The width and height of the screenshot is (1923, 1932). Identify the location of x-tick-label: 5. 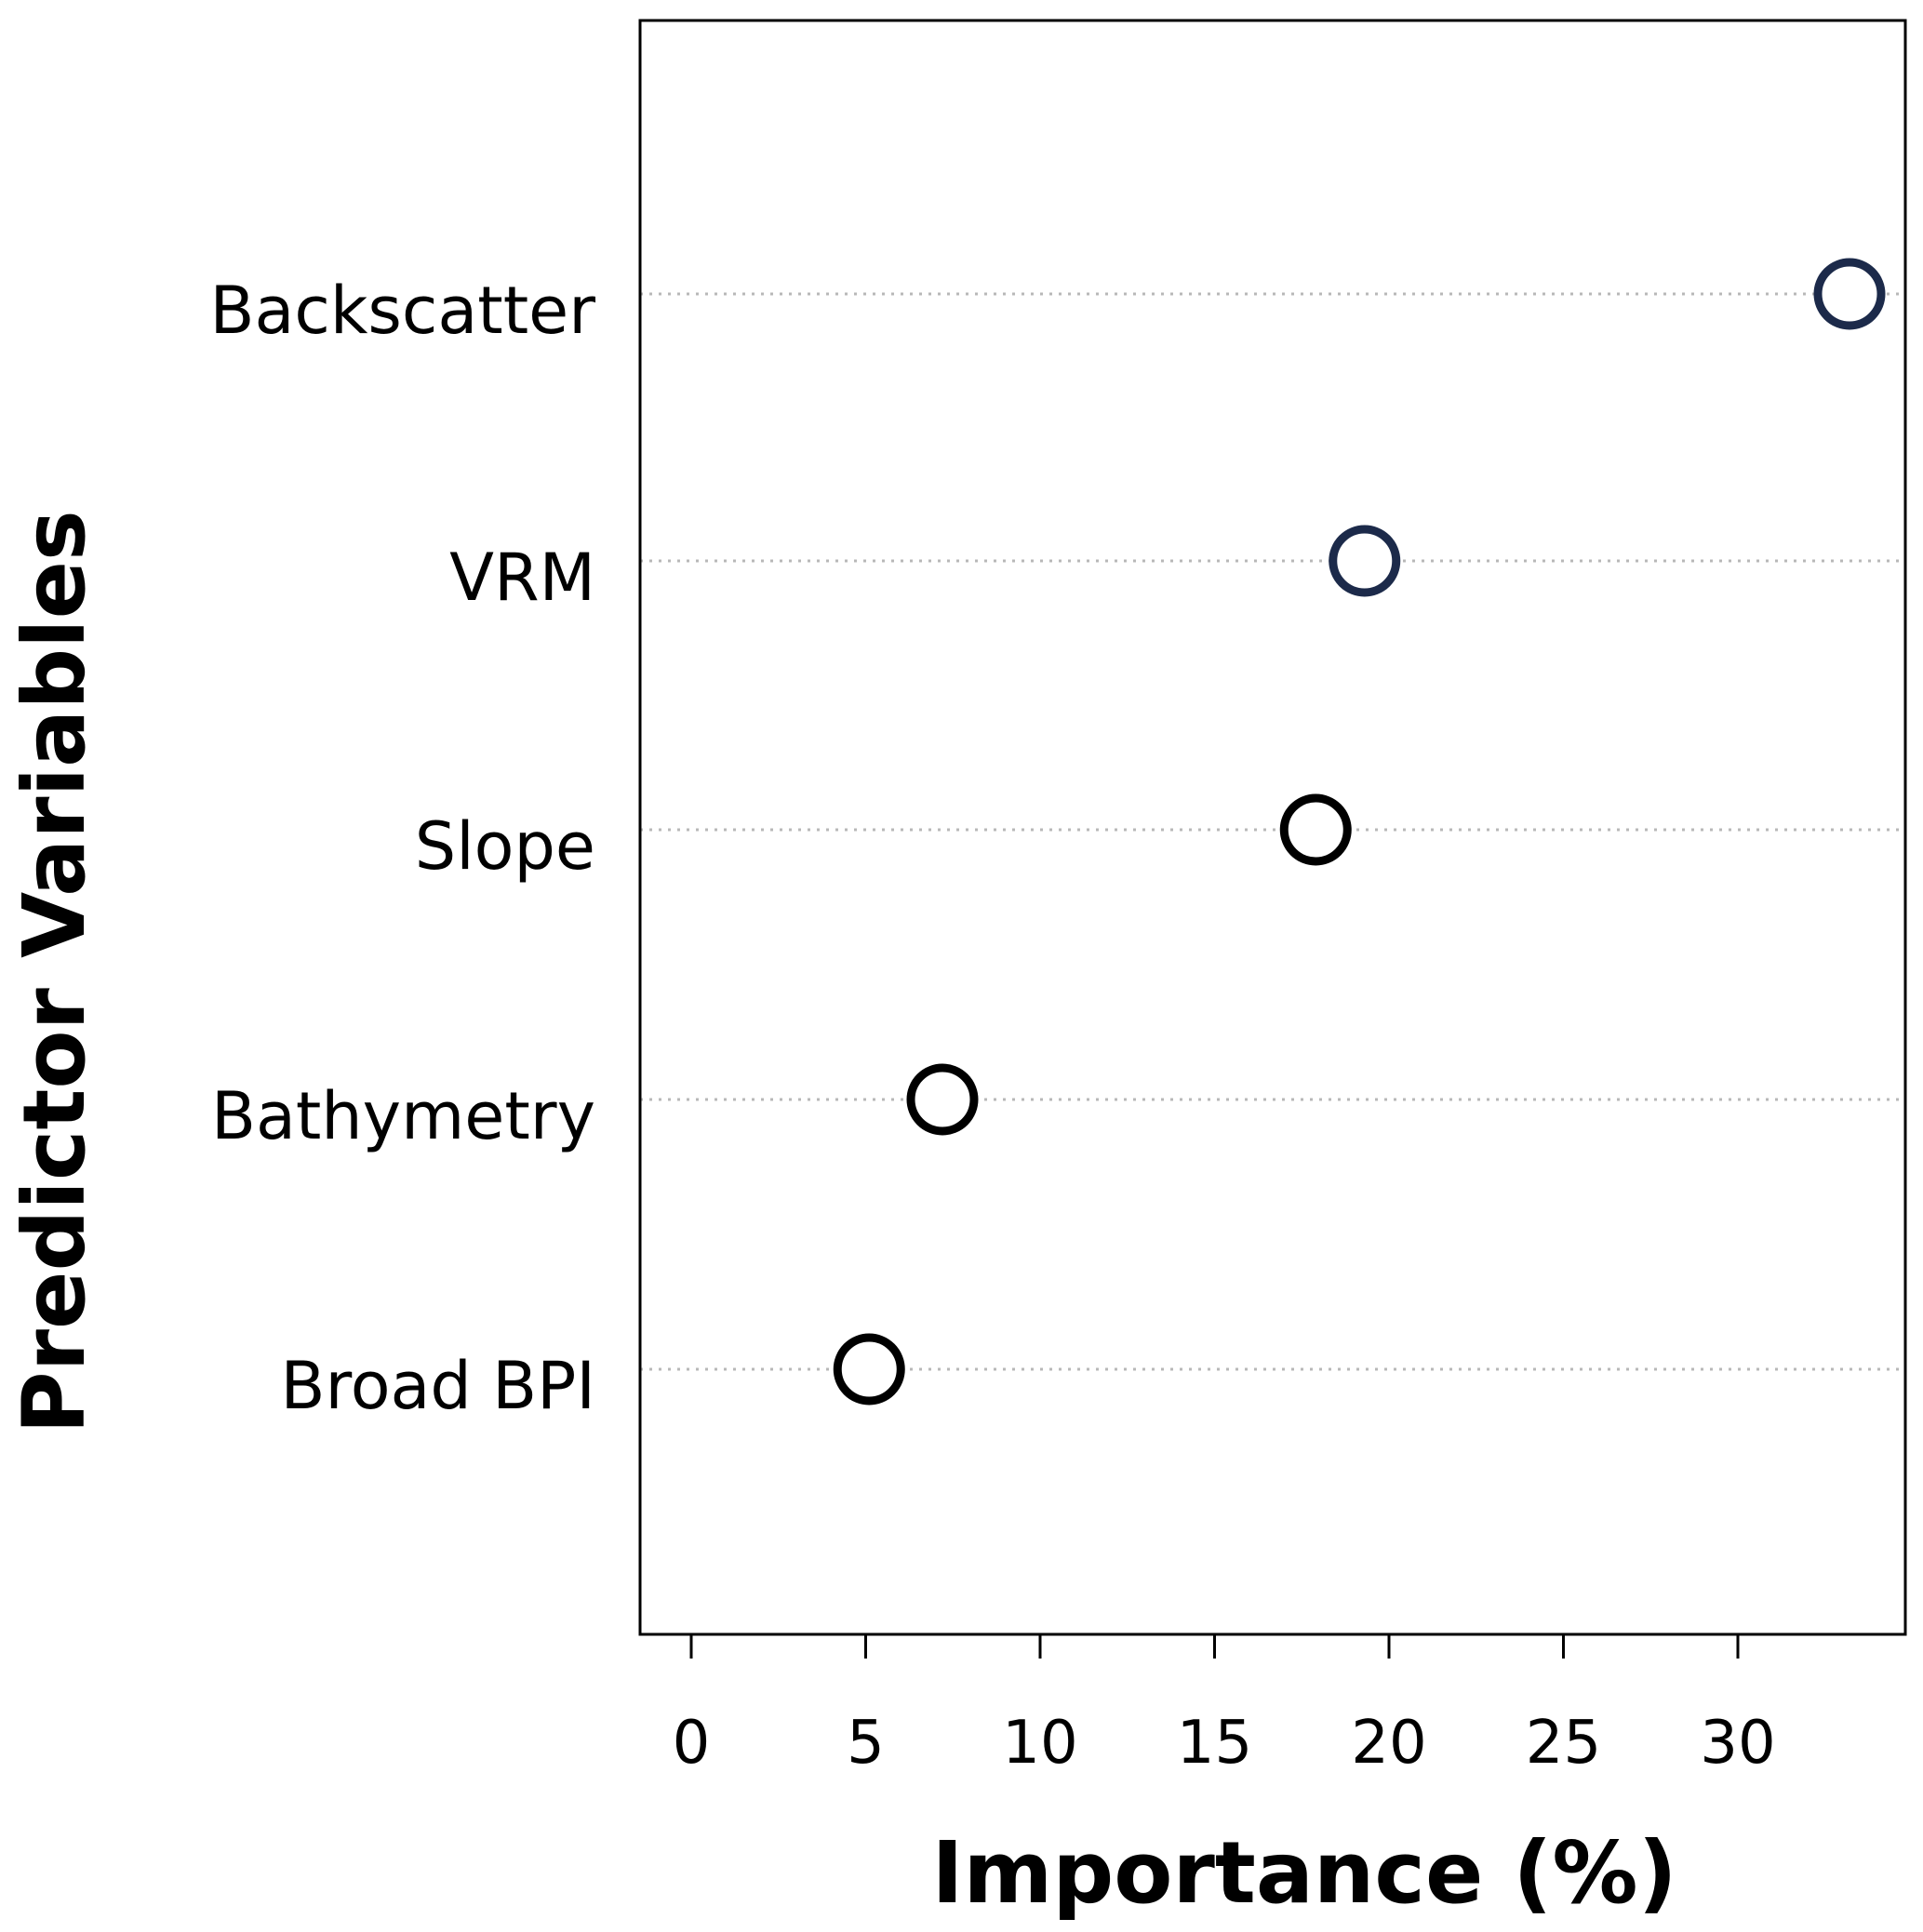
(866, 1743).